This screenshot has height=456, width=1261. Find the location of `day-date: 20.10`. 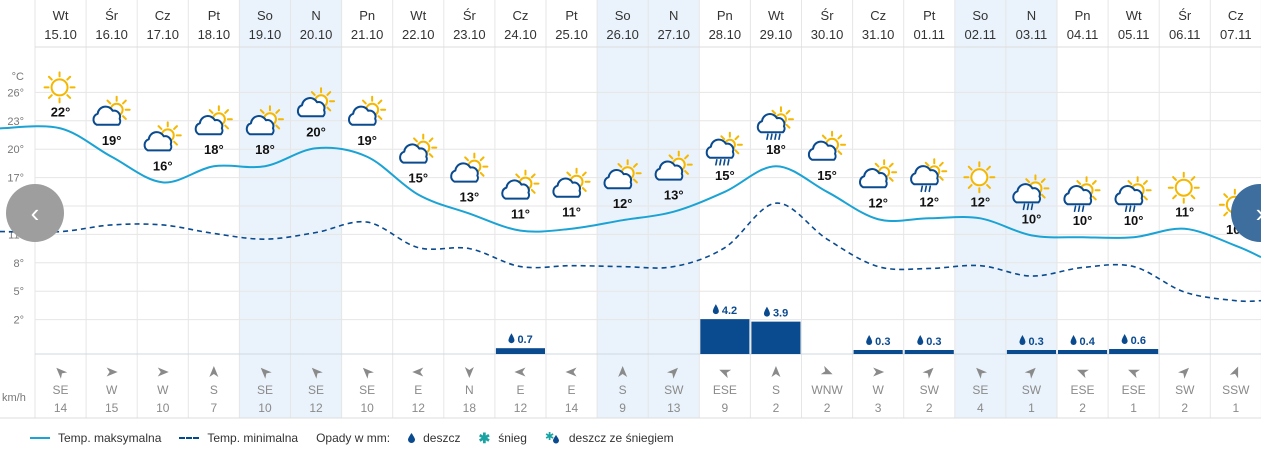

day-date: 20.10 is located at coordinates (316, 34).